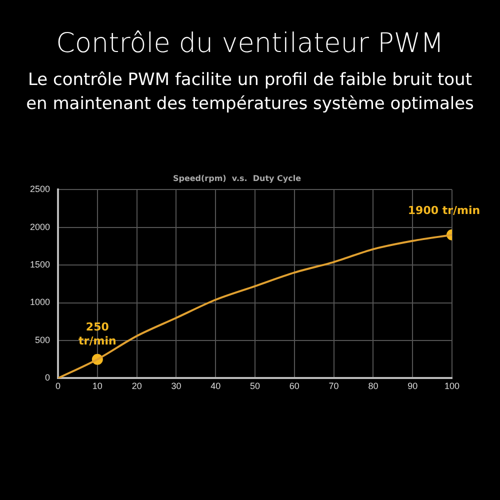 The height and width of the screenshot is (500, 500). Describe the element at coordinates (137, 386) in the screenshot. I see `x-tick-label: 20` at that location.